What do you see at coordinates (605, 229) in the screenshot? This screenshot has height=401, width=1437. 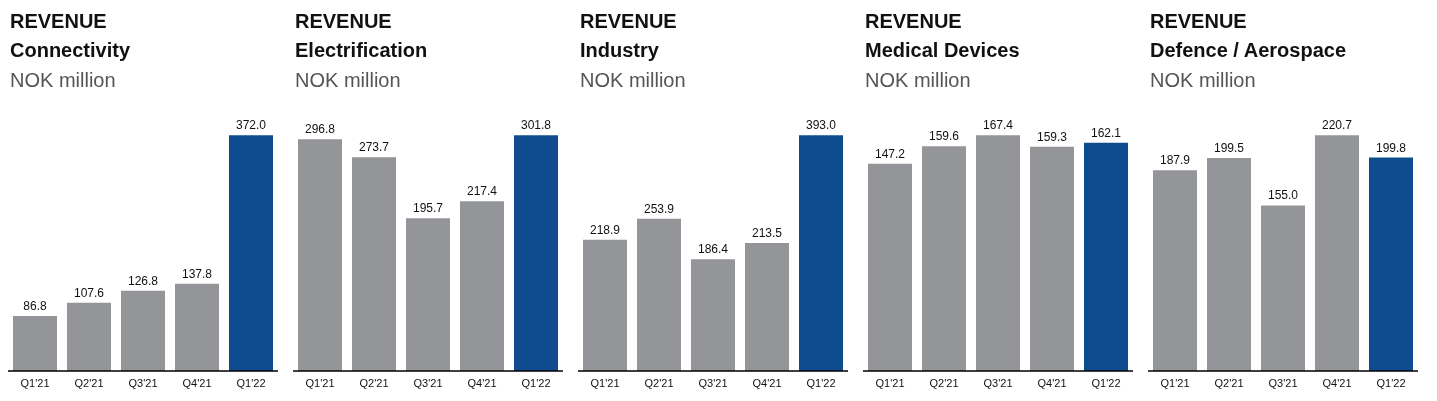 I see `data-label: 218.9` at bounding box center [605, 229].